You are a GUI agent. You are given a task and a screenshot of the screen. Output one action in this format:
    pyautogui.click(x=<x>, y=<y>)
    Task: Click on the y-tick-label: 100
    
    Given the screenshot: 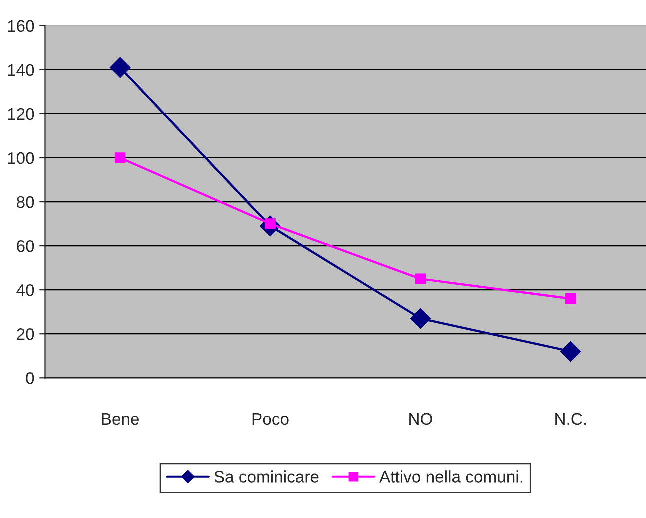 What is the action you would take?
    pyautogui.click(x=21, y=158)
    